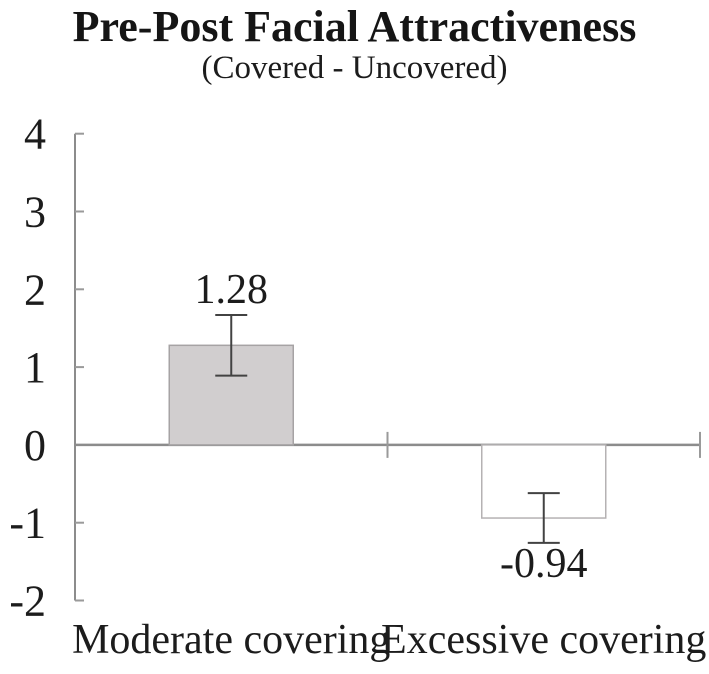  I want to click on y-axis-tick-label: 3, so click(35, 212).